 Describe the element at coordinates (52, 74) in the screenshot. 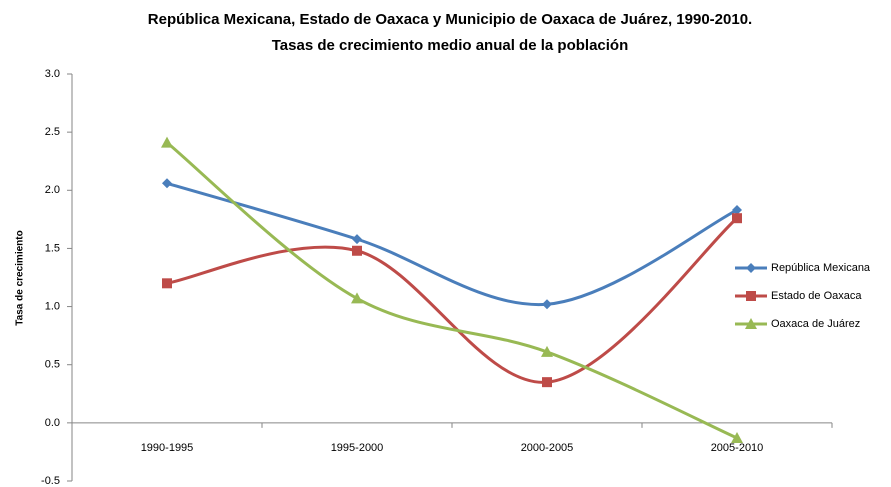

I see `y-tick-label: 3.0` at that location.